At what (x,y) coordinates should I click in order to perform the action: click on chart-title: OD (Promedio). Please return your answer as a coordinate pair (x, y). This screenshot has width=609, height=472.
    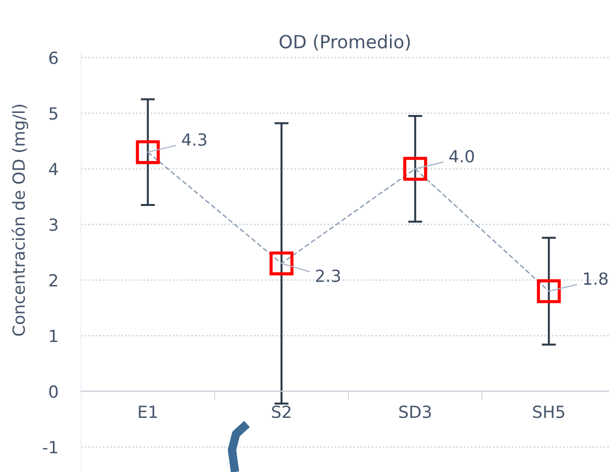
    Looking at the image, I should click on (345, 42).